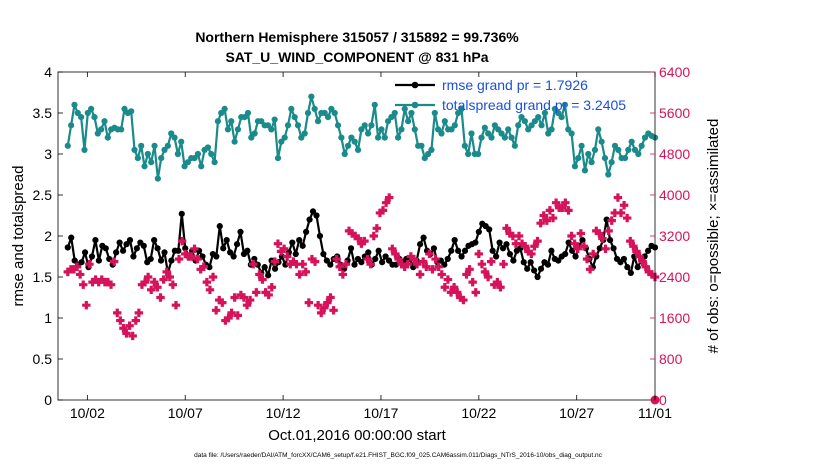 The image size is (830, 470). I want to click on y-right-tick-label: 0, so click(663, 400).